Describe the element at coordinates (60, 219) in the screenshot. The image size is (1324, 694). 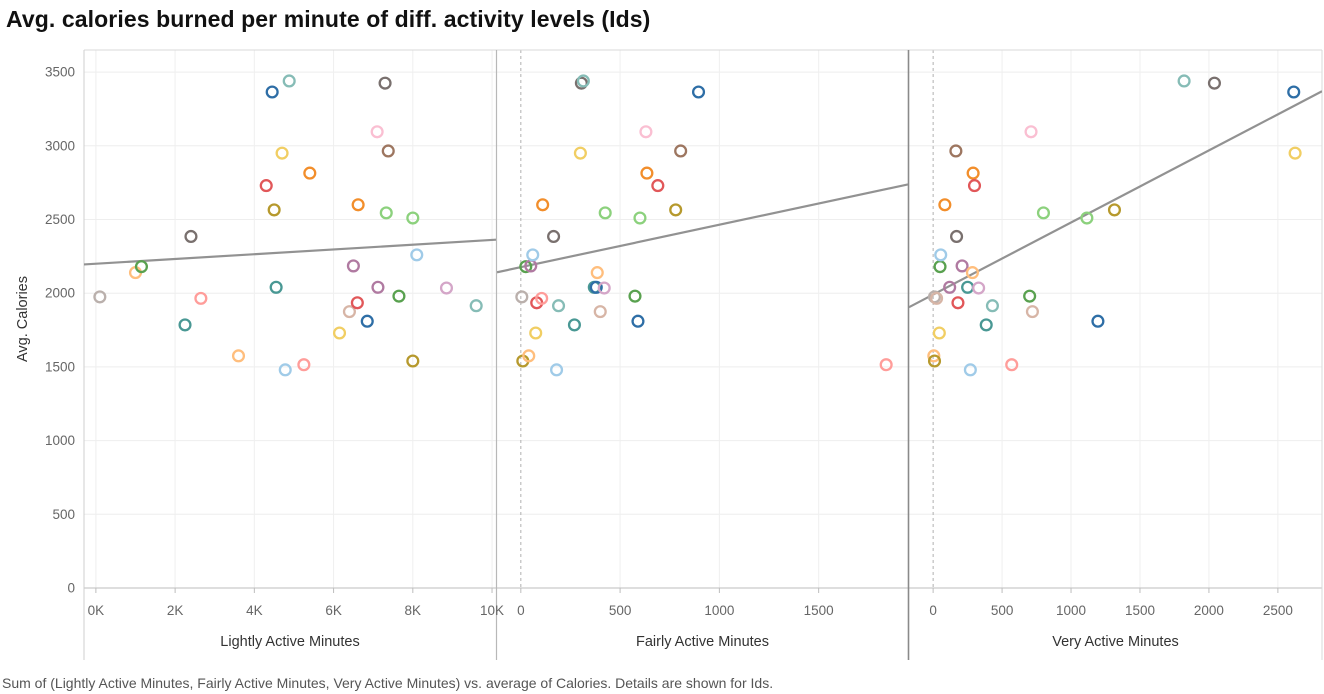
I see `y-tick-label: 2500` at that location.